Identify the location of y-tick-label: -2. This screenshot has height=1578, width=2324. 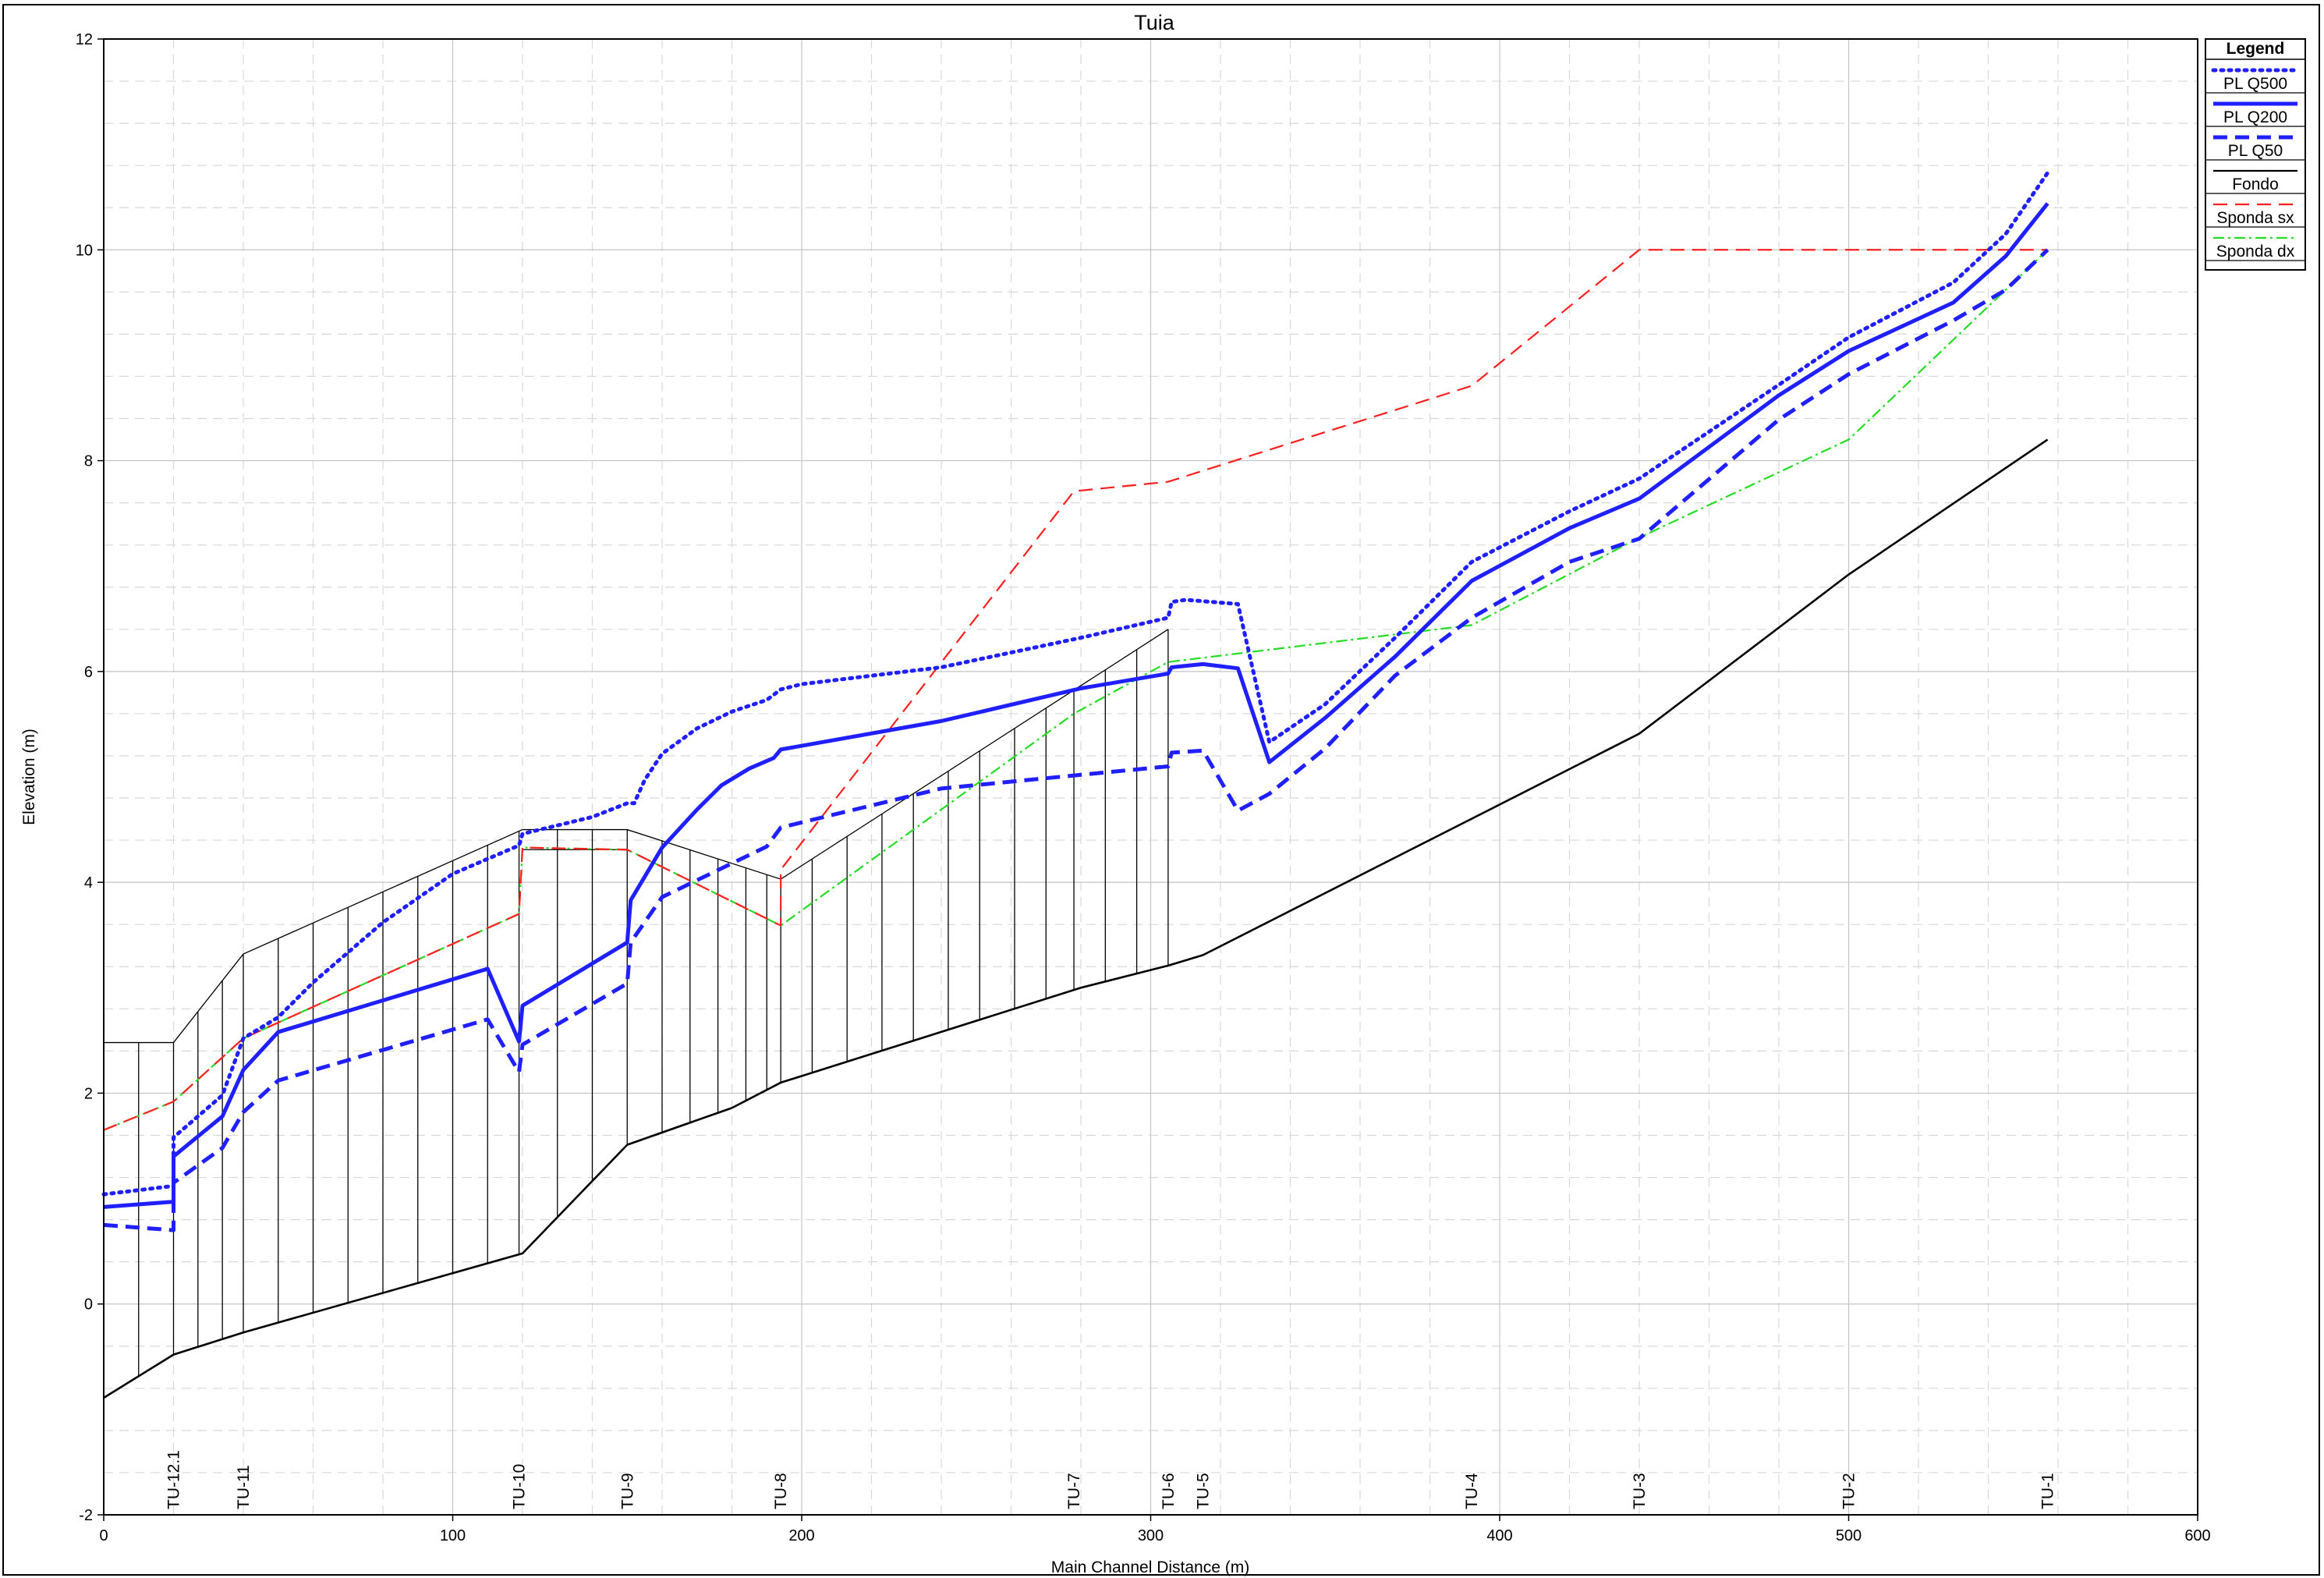
(86, 1515).